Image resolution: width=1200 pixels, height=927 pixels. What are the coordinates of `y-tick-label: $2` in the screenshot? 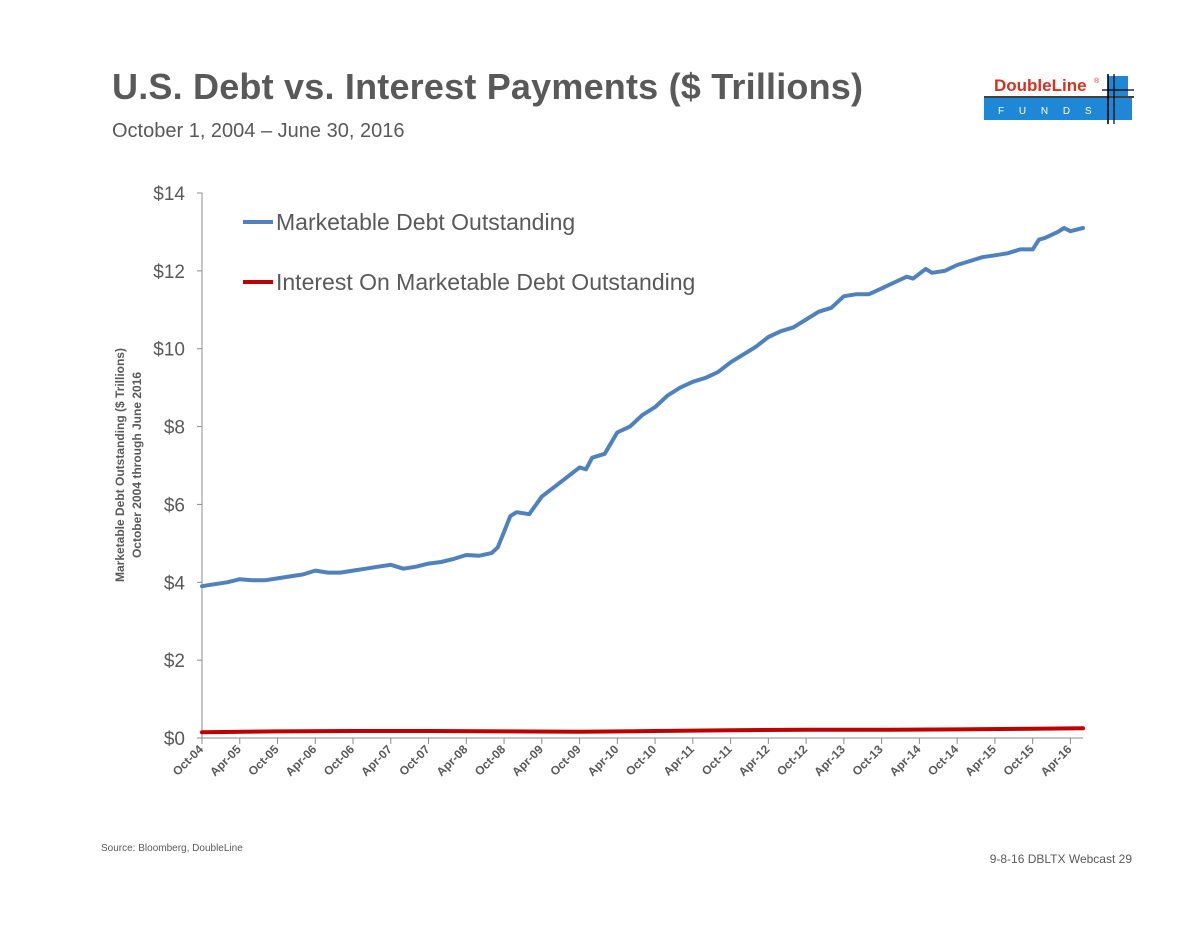 It's located at (174, 661).